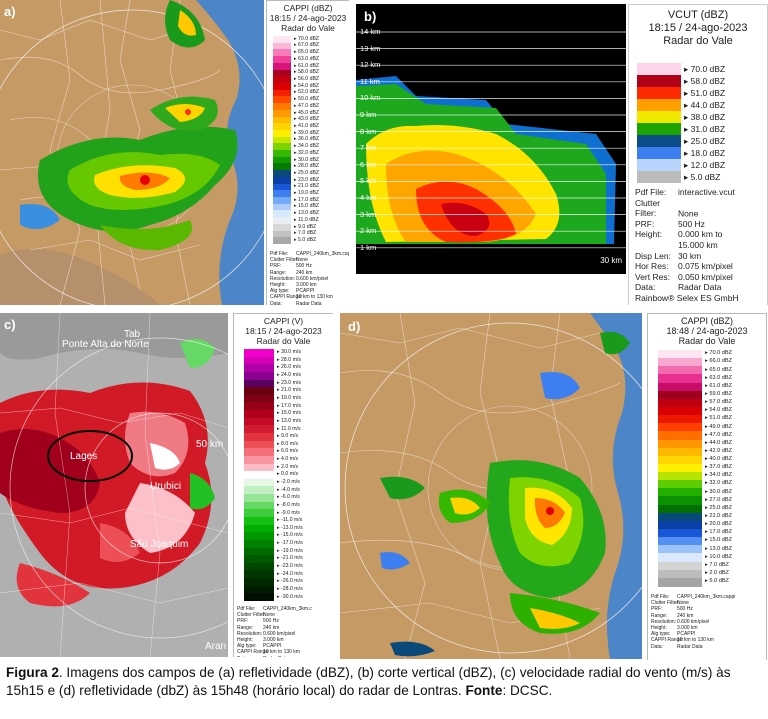 The height and width of the screenshot is (719, 768). I want to click on height-label: 11 km, so click(370, 81).